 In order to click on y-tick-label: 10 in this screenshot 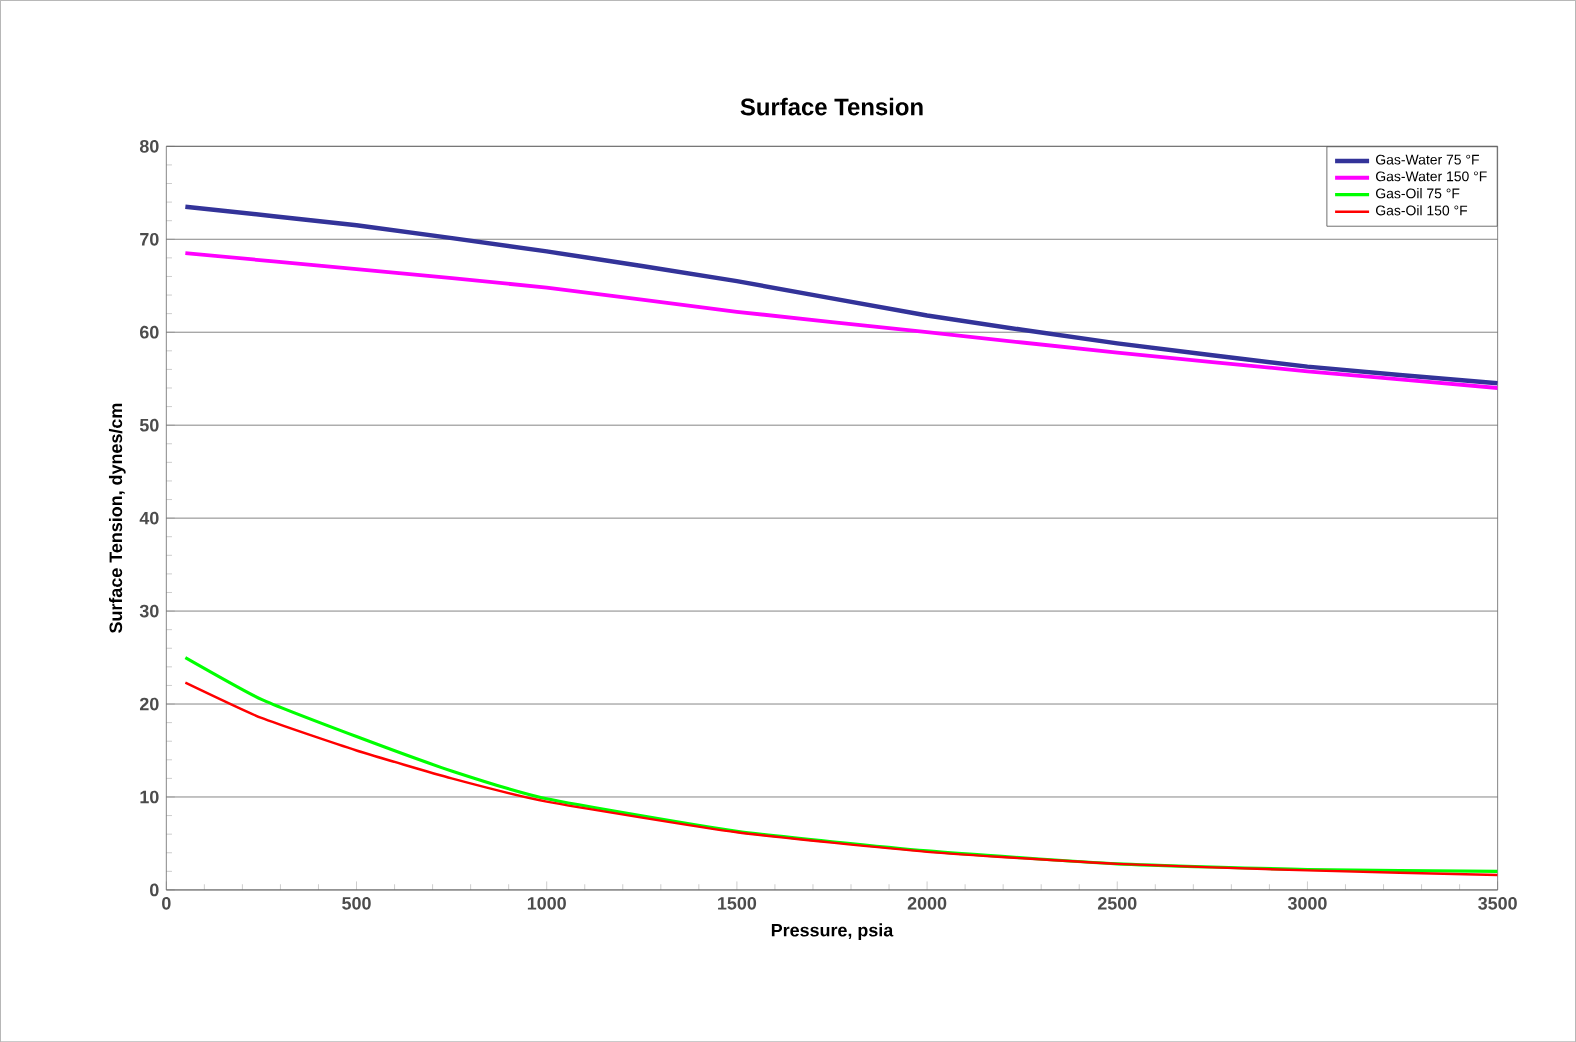, I will do `click(149, 797)`.